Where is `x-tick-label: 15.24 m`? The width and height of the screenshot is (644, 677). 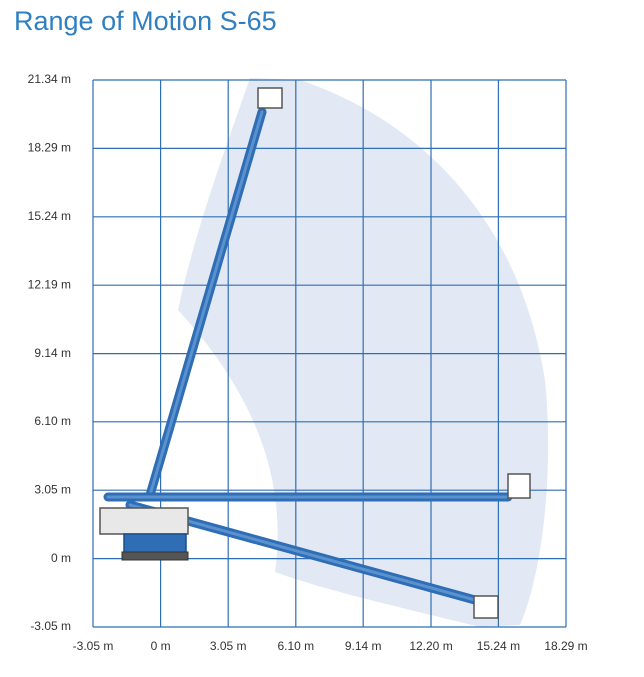 x-tick-label: 15.24 m is located at coordinates (498, 646).